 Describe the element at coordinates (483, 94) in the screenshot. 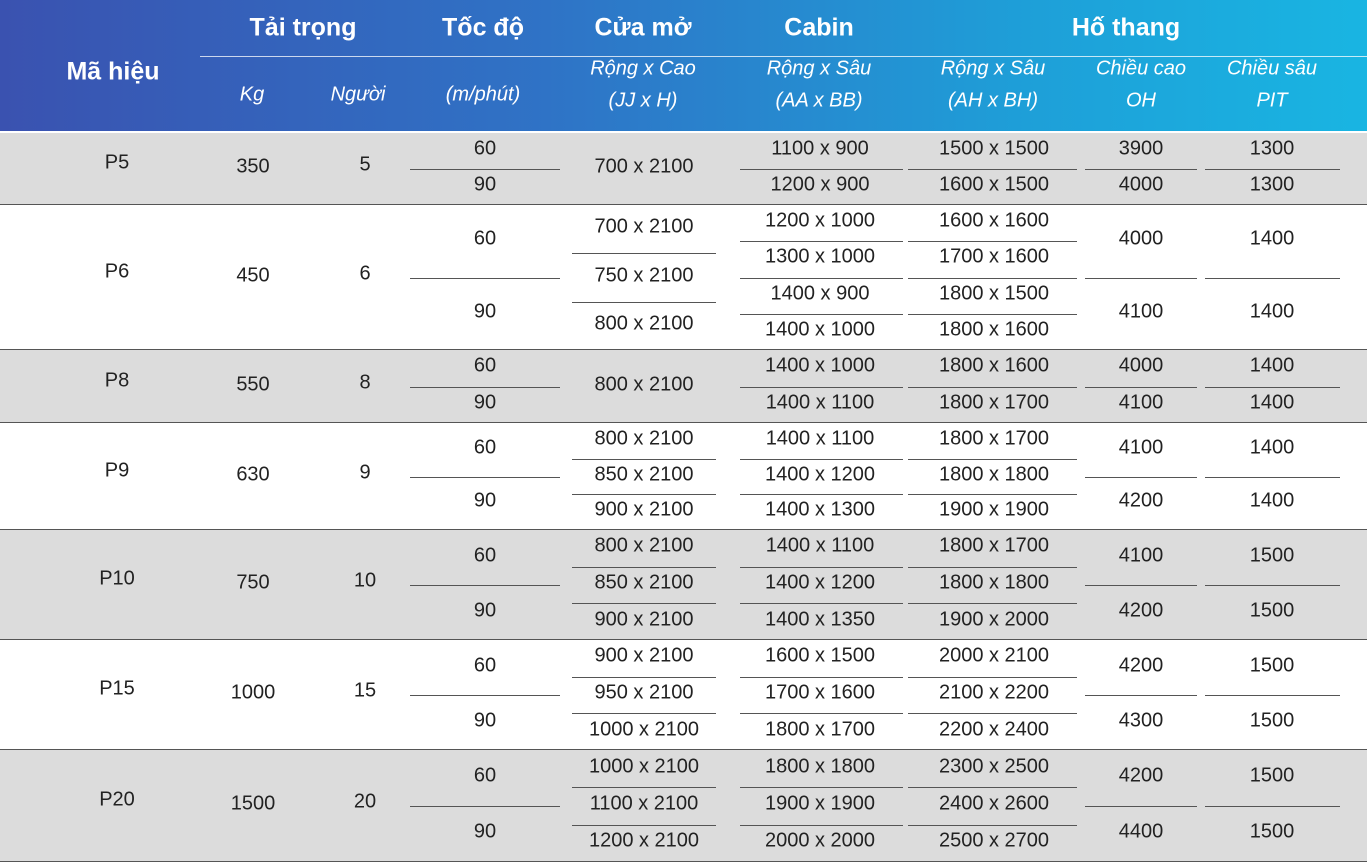

I see `header-speed-unit: (m/phút)` at that location.